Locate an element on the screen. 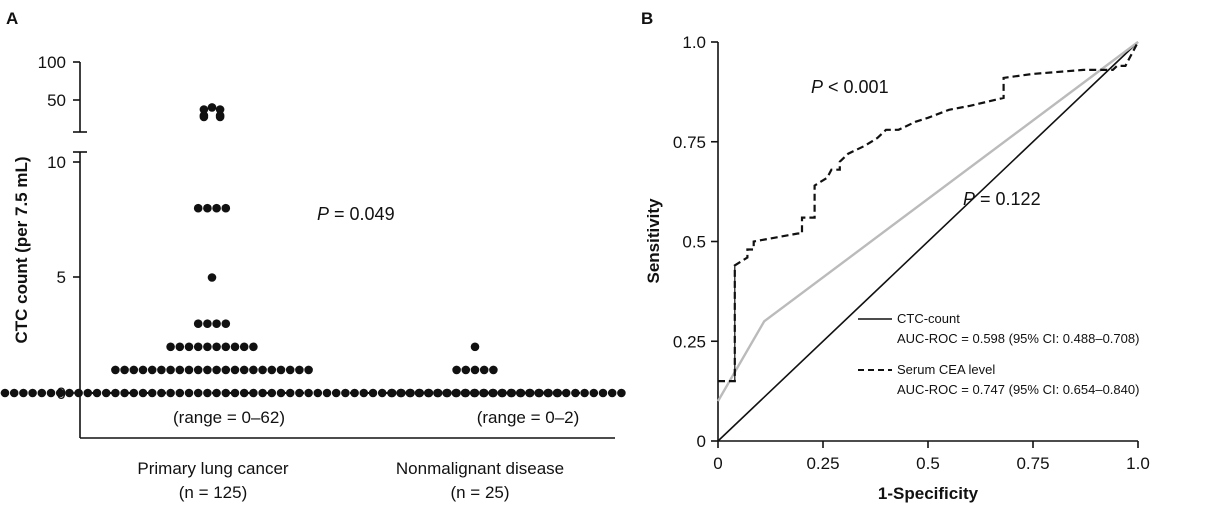 This screenshot has width=1205, height=508. range-label: (range = 0–2) is located at coordinates (528, 417).